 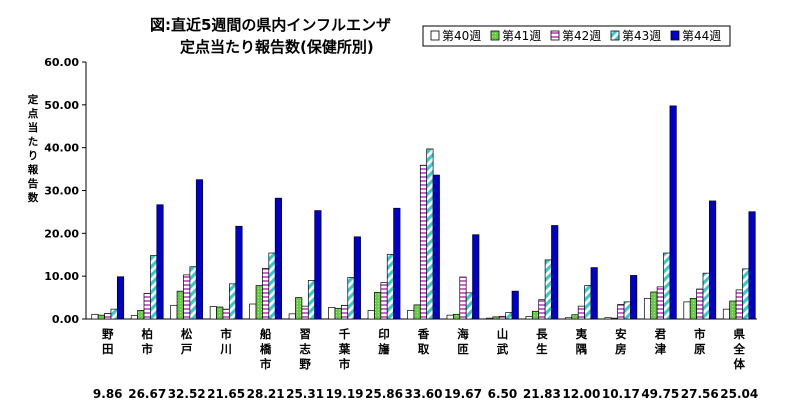 What do you see at coordinates (706, 296) in the screenshot?
I see `bar-第43週-市原` at bounding box center [706, 296].